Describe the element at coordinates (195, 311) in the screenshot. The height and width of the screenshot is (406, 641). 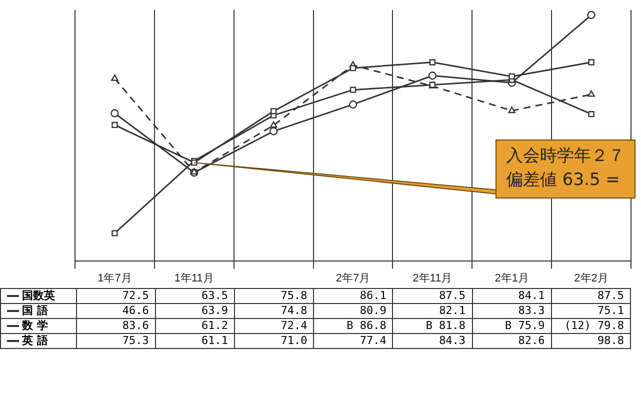
I see `data-label: 63.9` at that location.